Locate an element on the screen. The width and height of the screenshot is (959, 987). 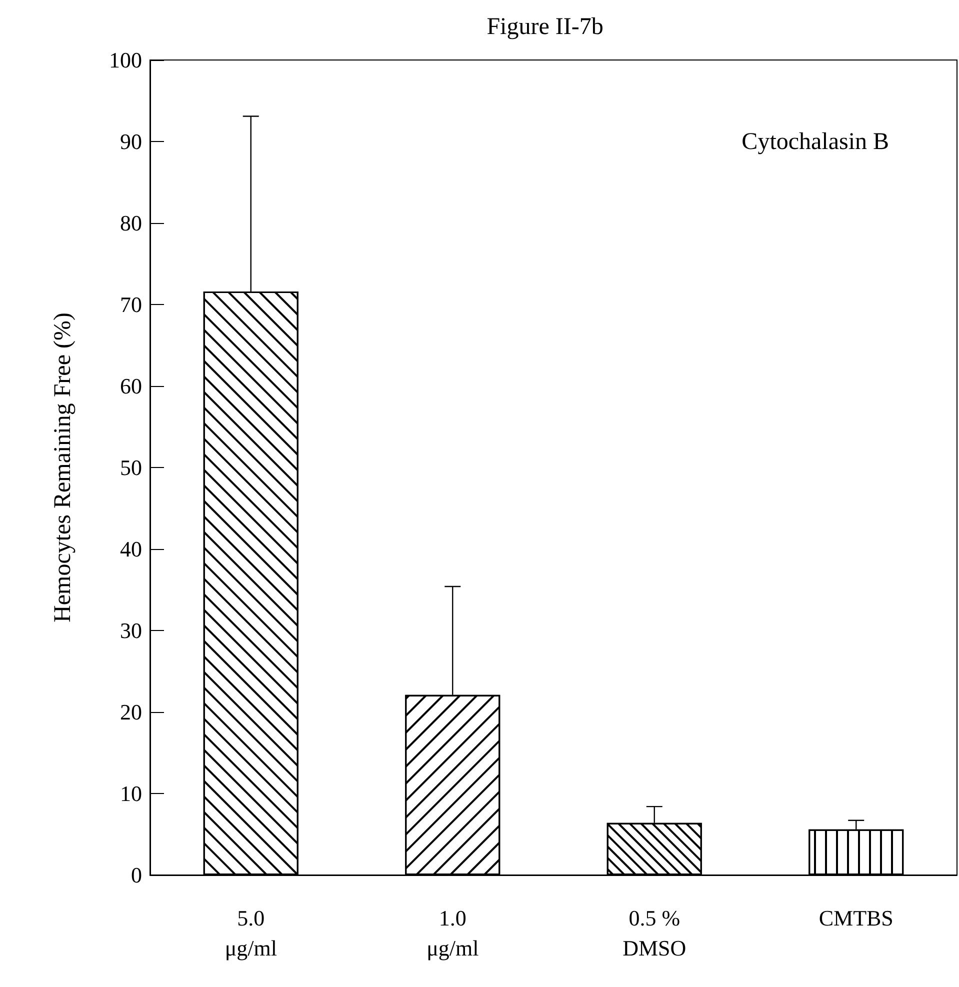
x-tick-label: 1.0 μg/ml is located at coordinates (452, 933).